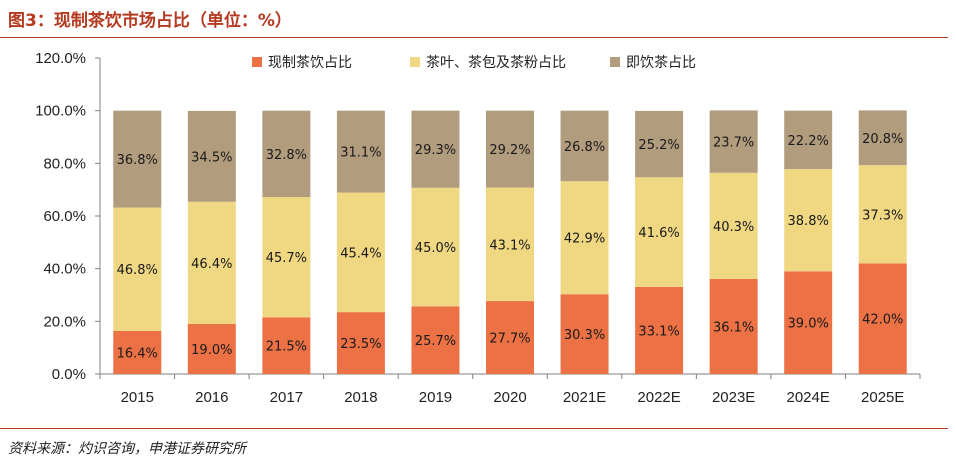 The width and height of the screenshot is (956, 476). I want to click on data-label: 39.0%, so click(808, 324).